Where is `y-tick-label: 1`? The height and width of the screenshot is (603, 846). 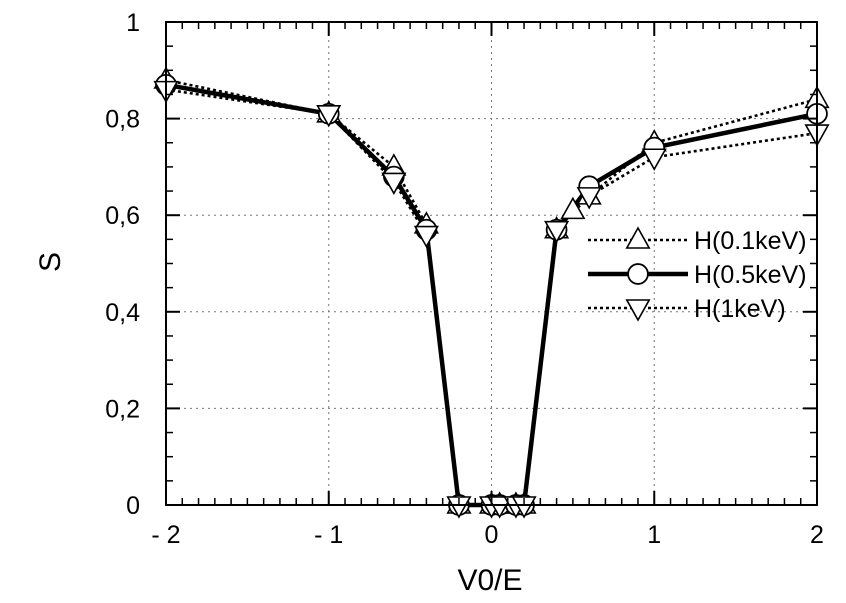 y-tick-label: 1 is located at coordinates (133, 23).